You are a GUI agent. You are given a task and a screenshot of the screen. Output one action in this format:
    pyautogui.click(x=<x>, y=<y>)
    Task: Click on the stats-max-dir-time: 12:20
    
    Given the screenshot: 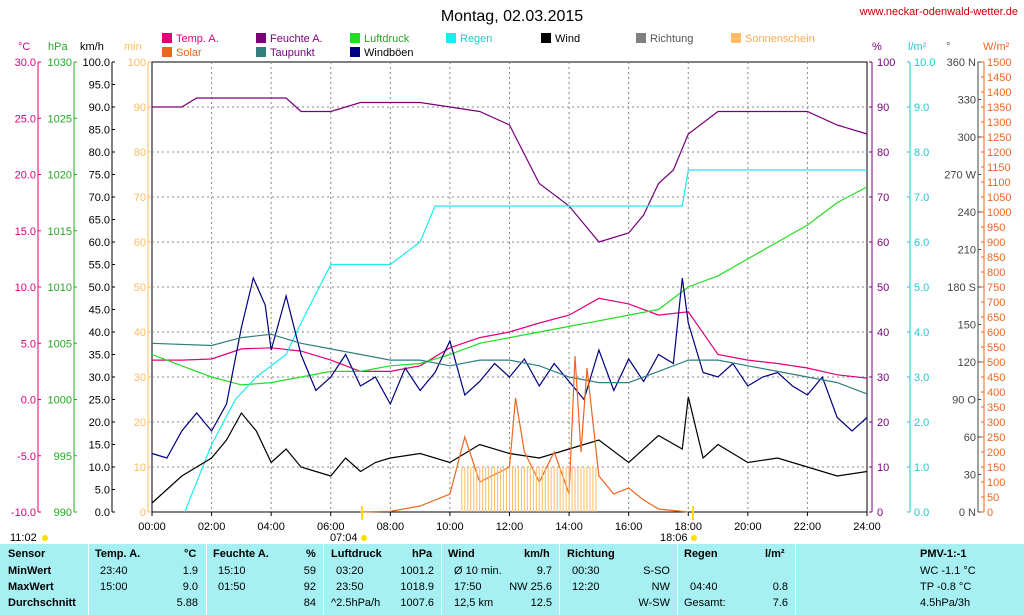 What is the action you would take?
    pyautogui.click(x=586, y=587)
    